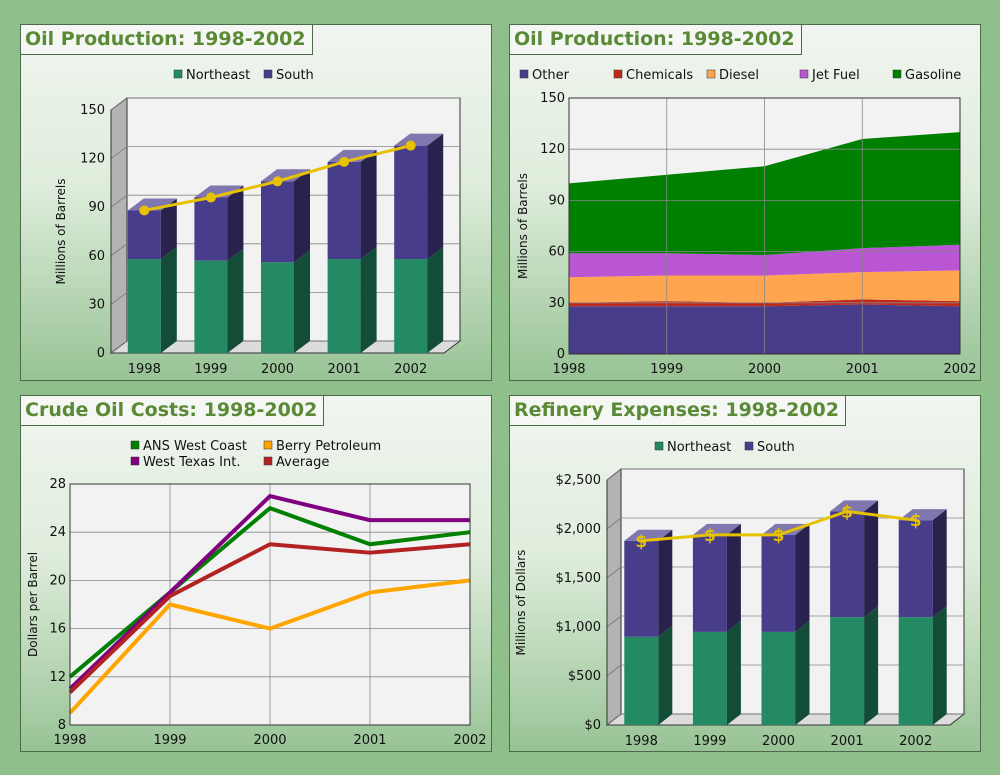  What do you see at coordinates (655, 39) in the screenshot?
I see `chart-title: Oil Production: 1998-2002` at bounding box center [655, 39].